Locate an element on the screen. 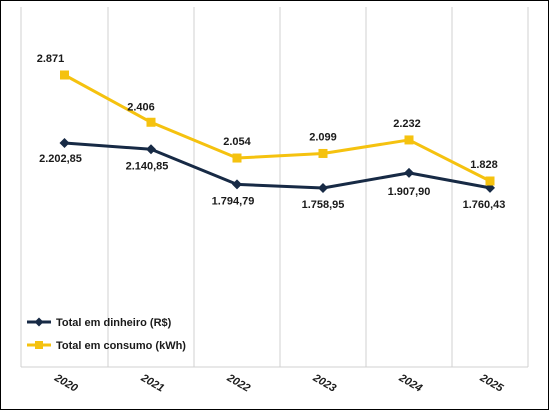  data-label: 1.828 is located at coordinates (484, 165).